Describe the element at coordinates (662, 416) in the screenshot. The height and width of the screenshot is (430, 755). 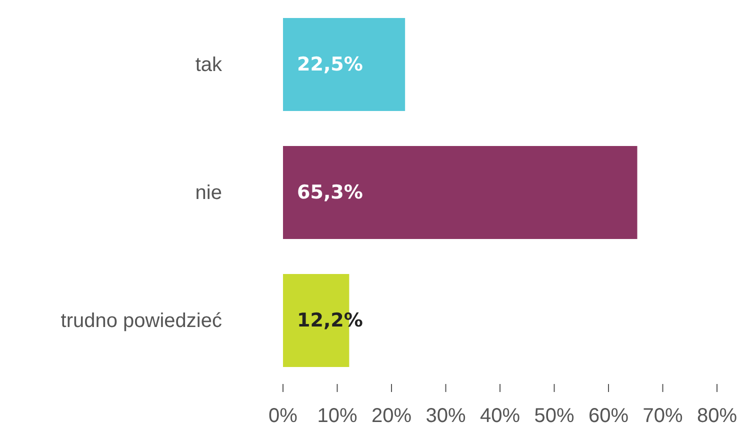
I see `x-tick-label: 70%` at that location.